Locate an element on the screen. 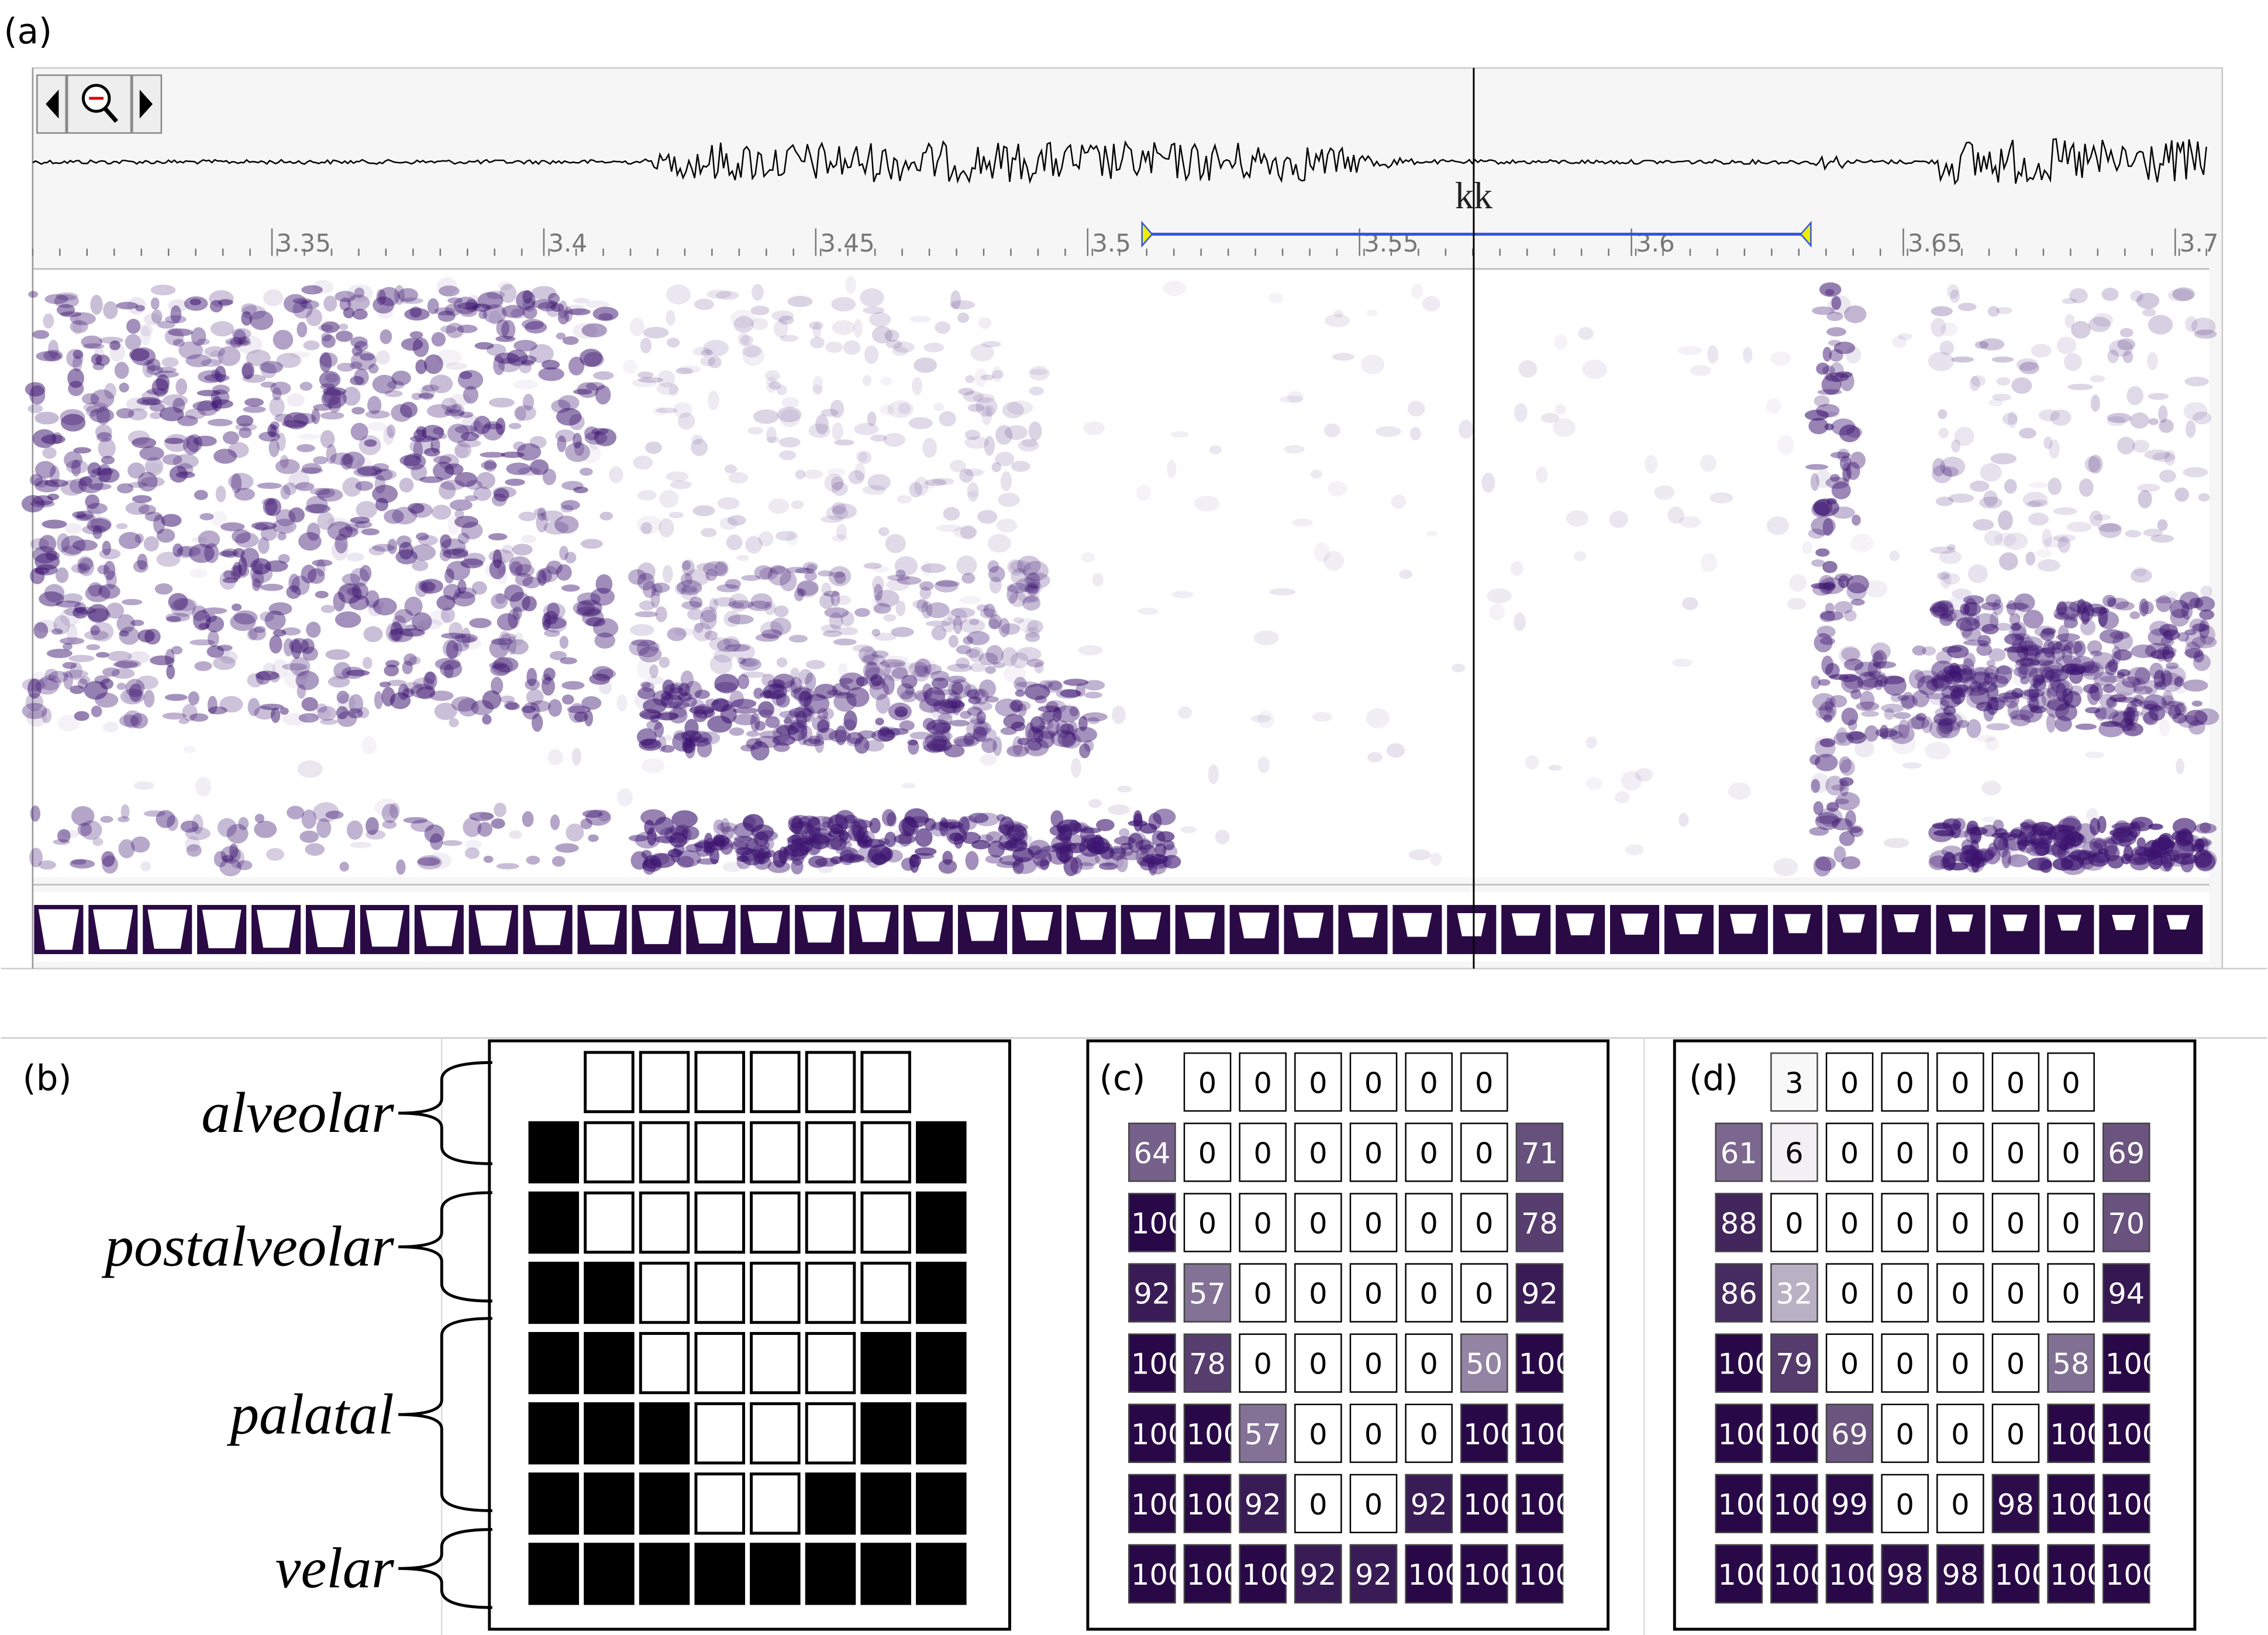 Image resolution: width=2268 pixels, height=1635 pixels. epg-frame-icon is located at coordinates (1362, 925).